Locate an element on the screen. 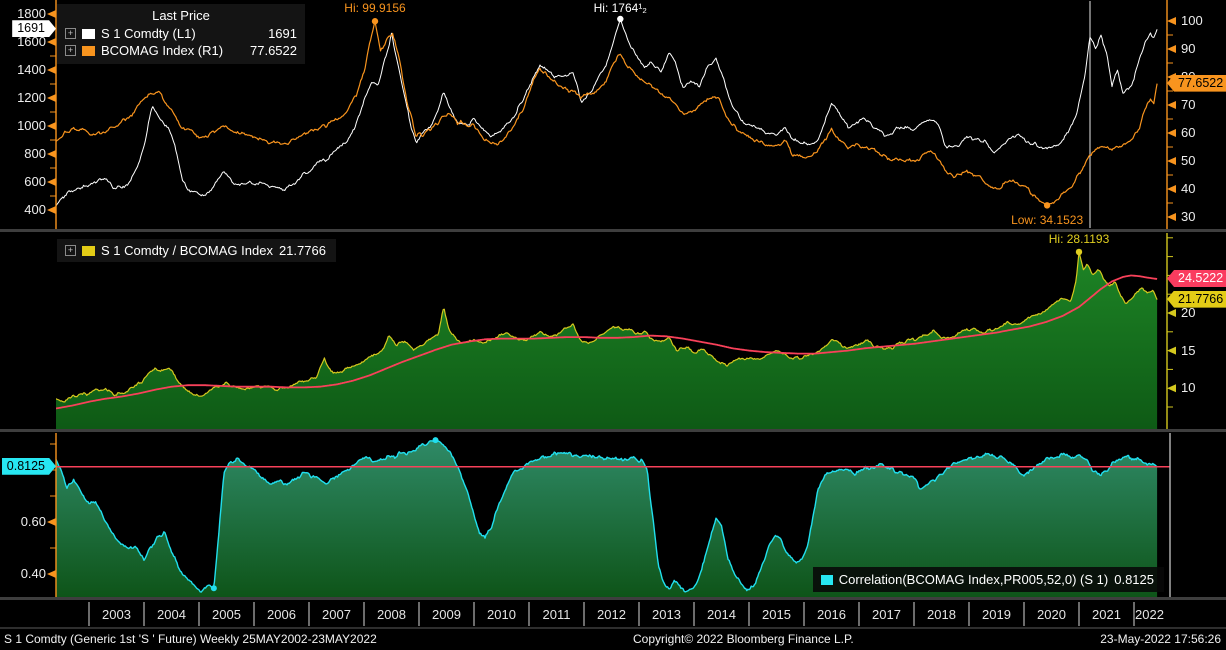 This screenshot has height=650, width=1226. axis-tick-label: 50 is located at coordinates (1188, 160).